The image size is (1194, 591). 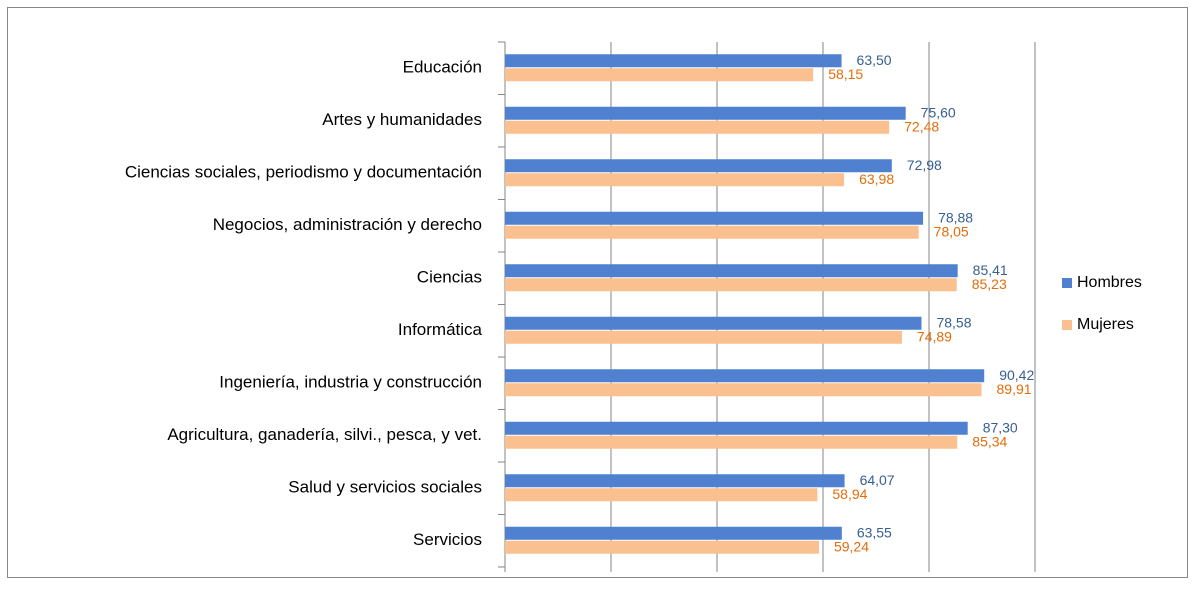 What do you see at coordinates (1016, 375) in the screenshot?
I see `value-label: 90,42` at bounding box center [1016, 375].